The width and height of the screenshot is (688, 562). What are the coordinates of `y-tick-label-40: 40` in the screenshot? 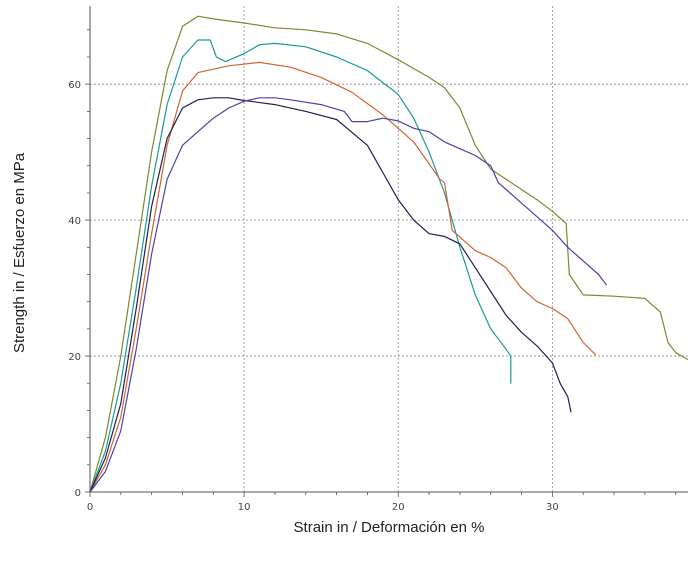 It's located at (74, 221).